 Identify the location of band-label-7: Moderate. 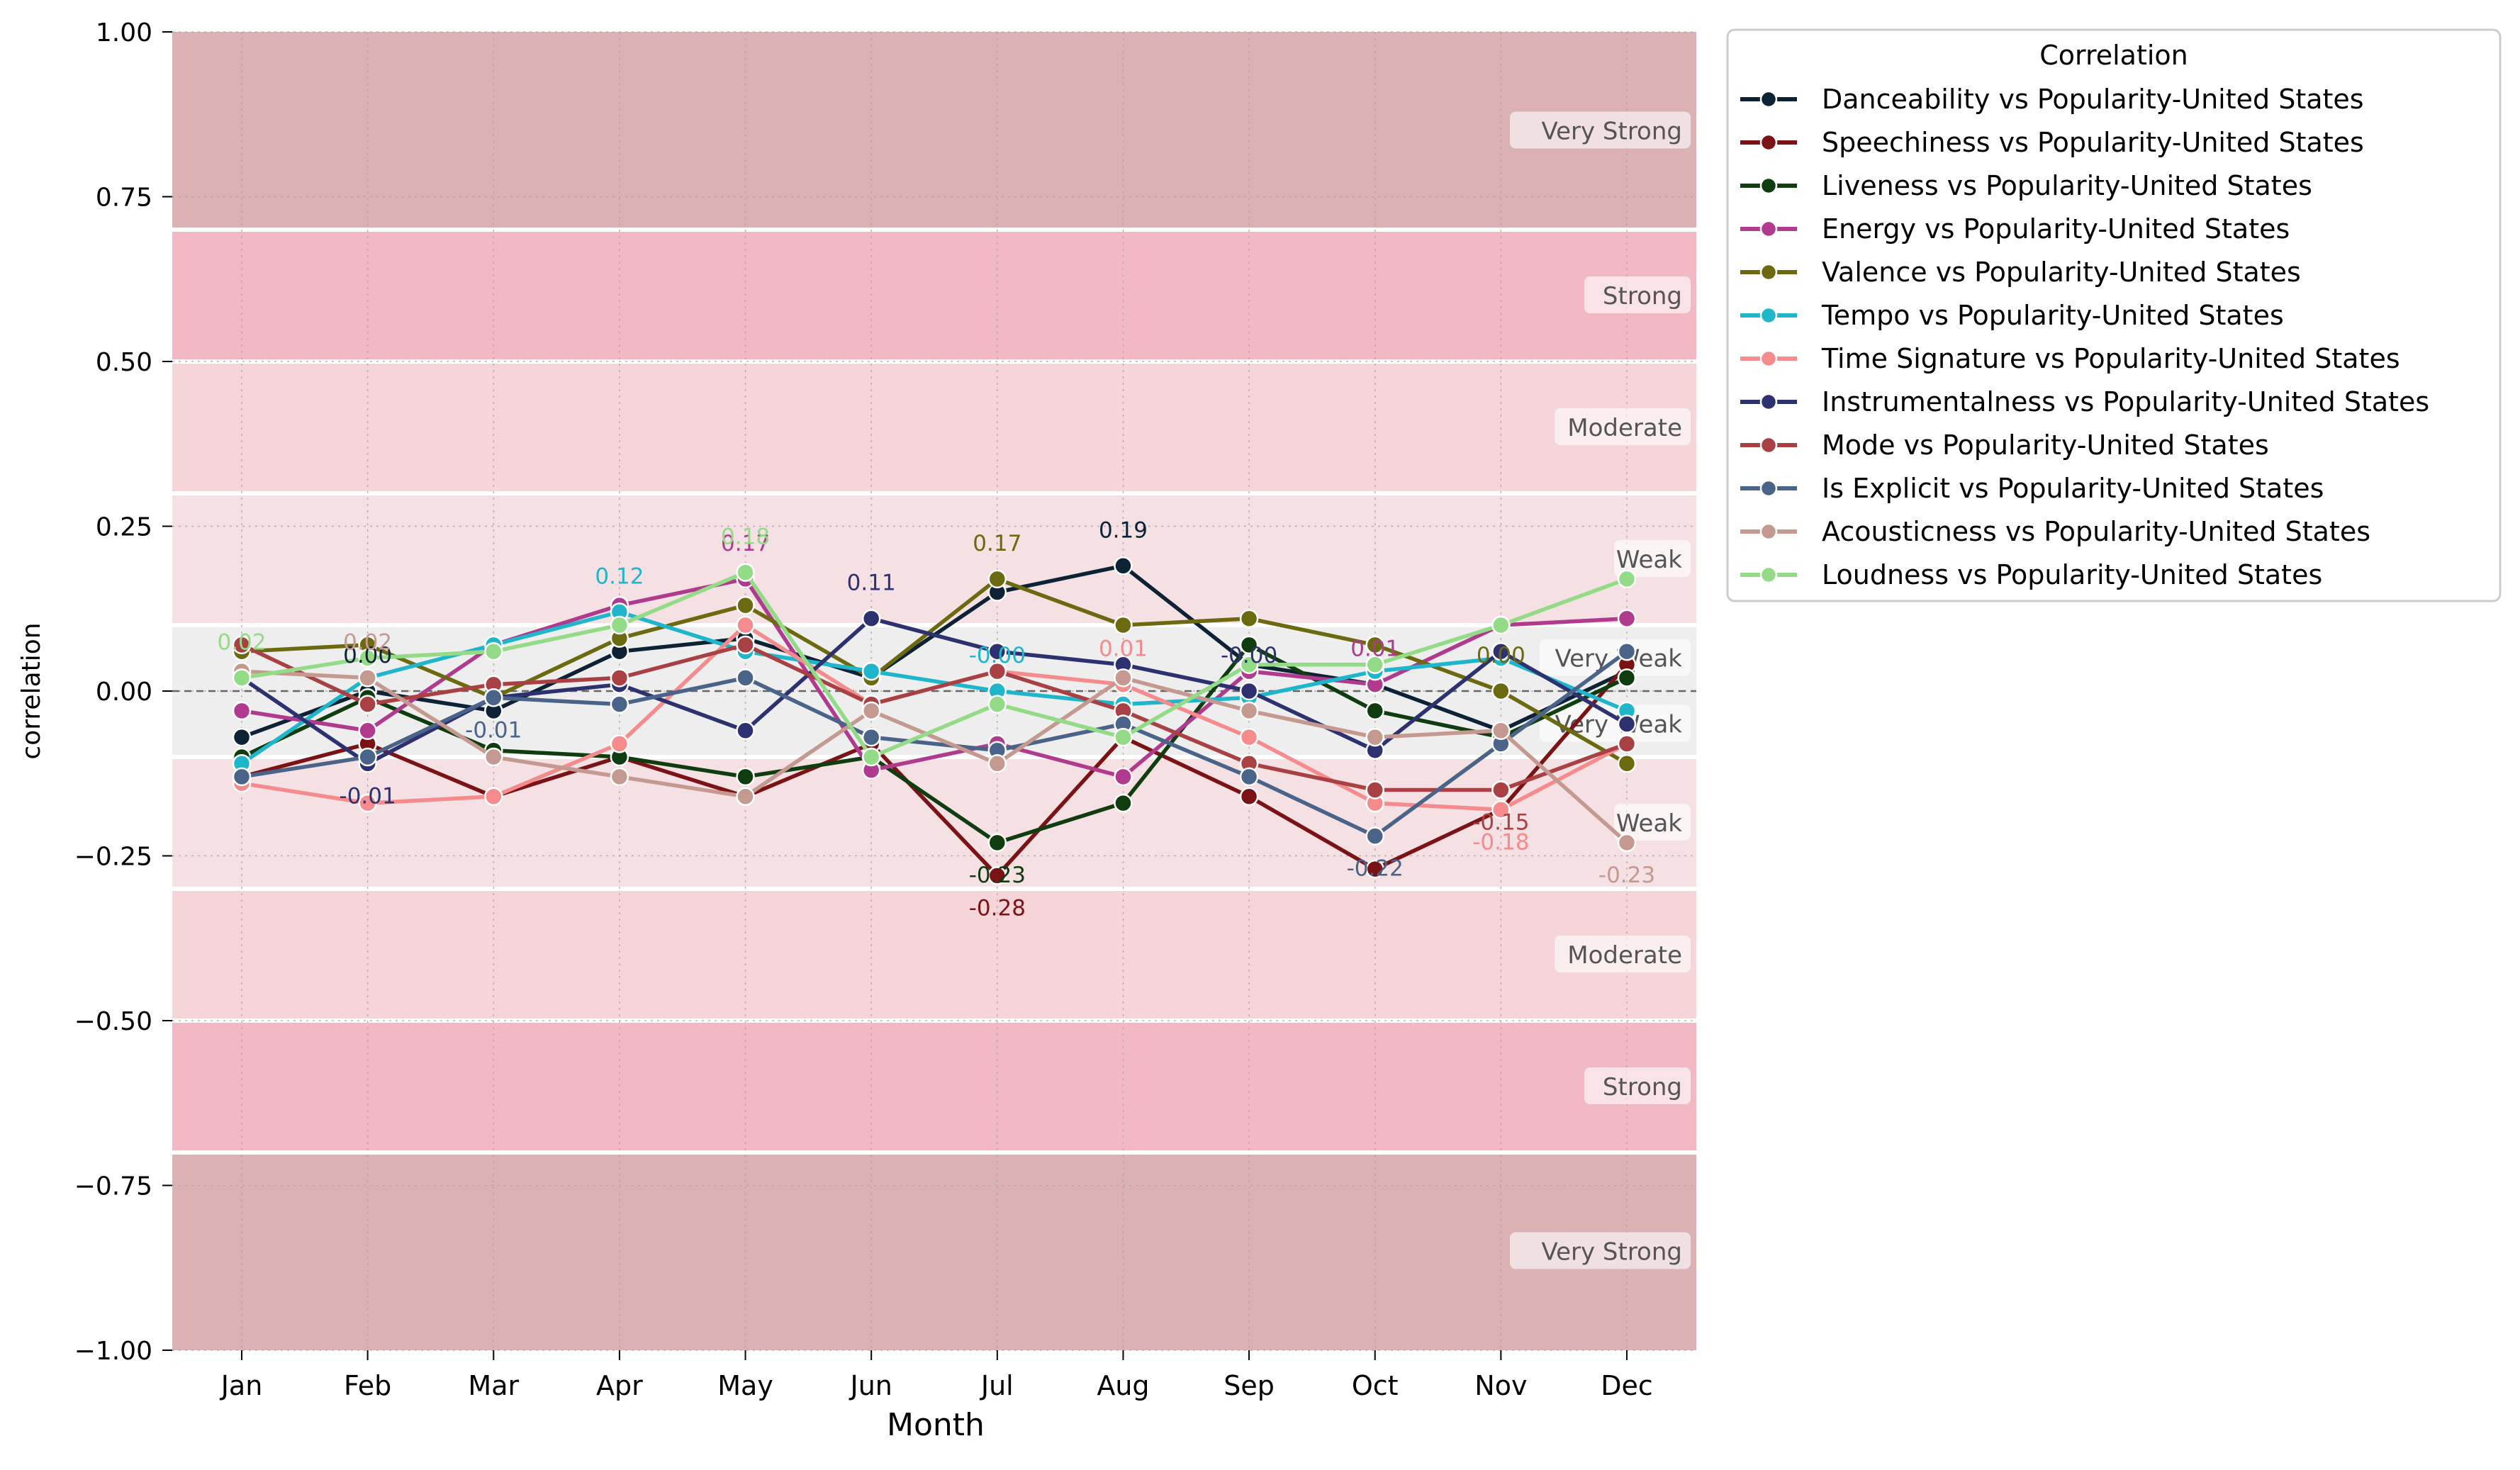
(1623, 954).